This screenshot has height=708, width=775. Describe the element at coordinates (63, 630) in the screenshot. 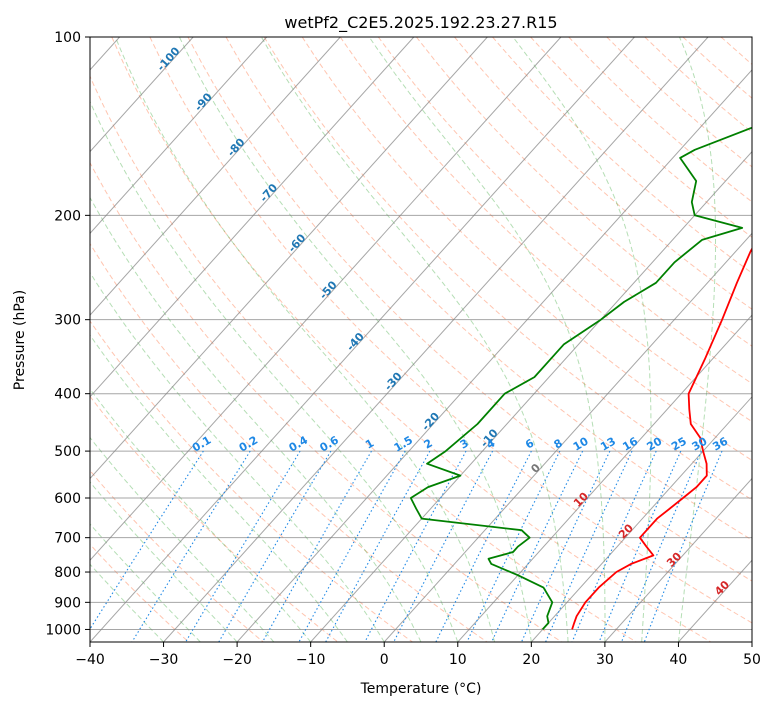

I see `y-tick-label: 1000` at that location.